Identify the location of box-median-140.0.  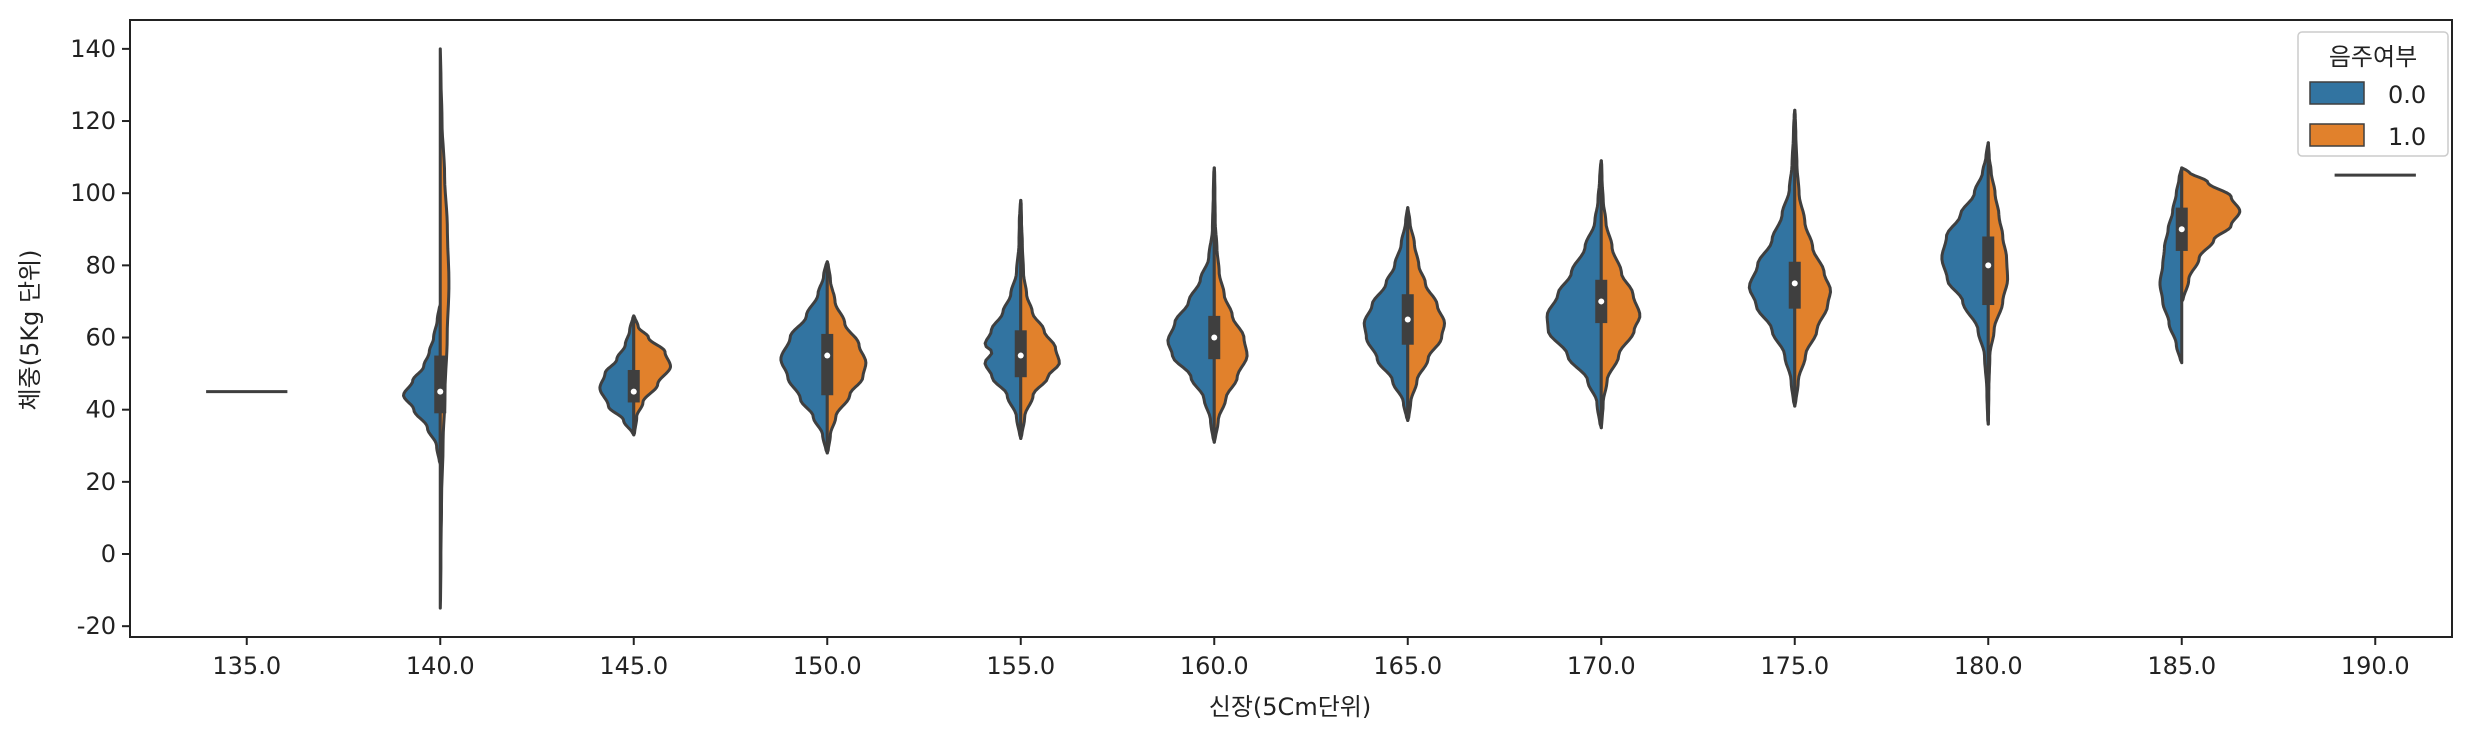
(440, 391).